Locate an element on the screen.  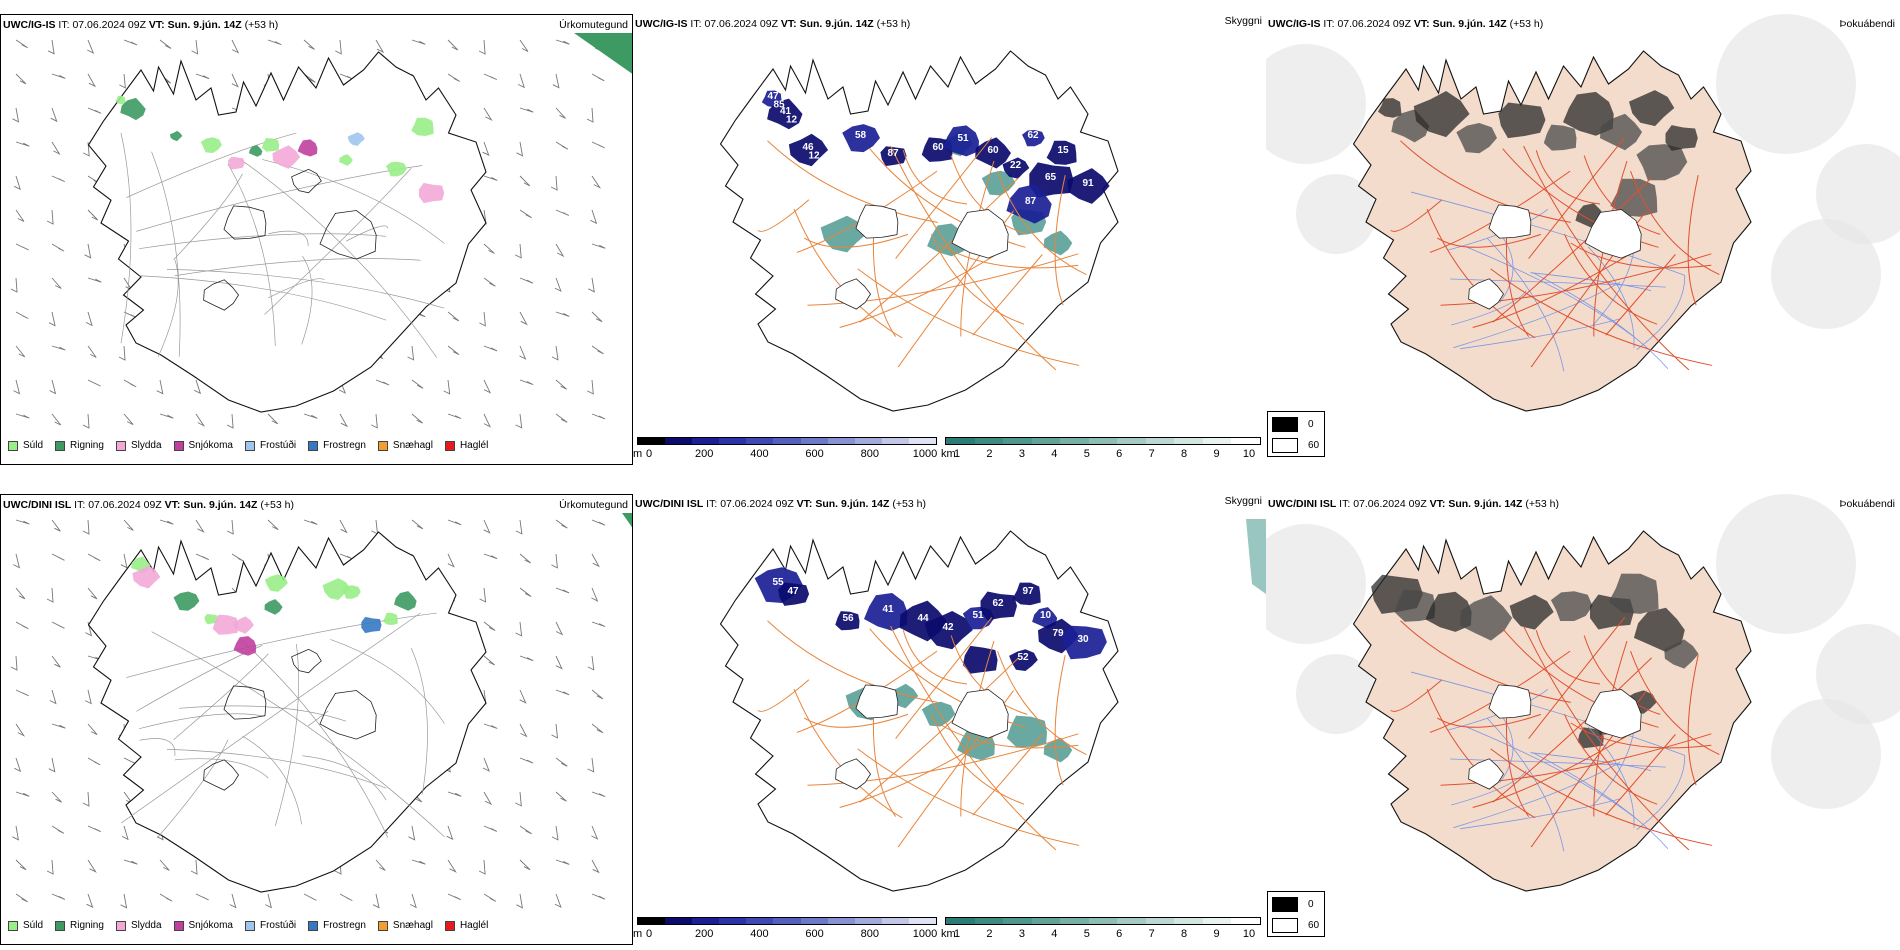
legend-item: Súld is located at coordinates (25, 925).